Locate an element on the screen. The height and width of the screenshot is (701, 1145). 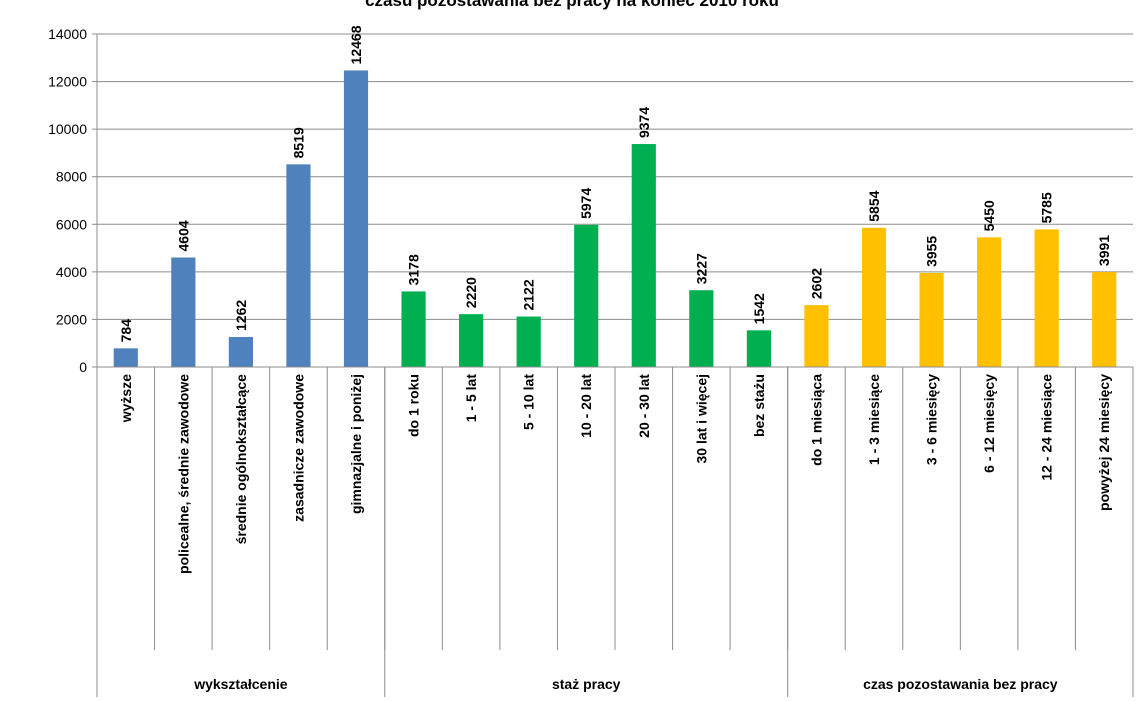
y-tick-label: 4000 is located at coordinates (71, 272).